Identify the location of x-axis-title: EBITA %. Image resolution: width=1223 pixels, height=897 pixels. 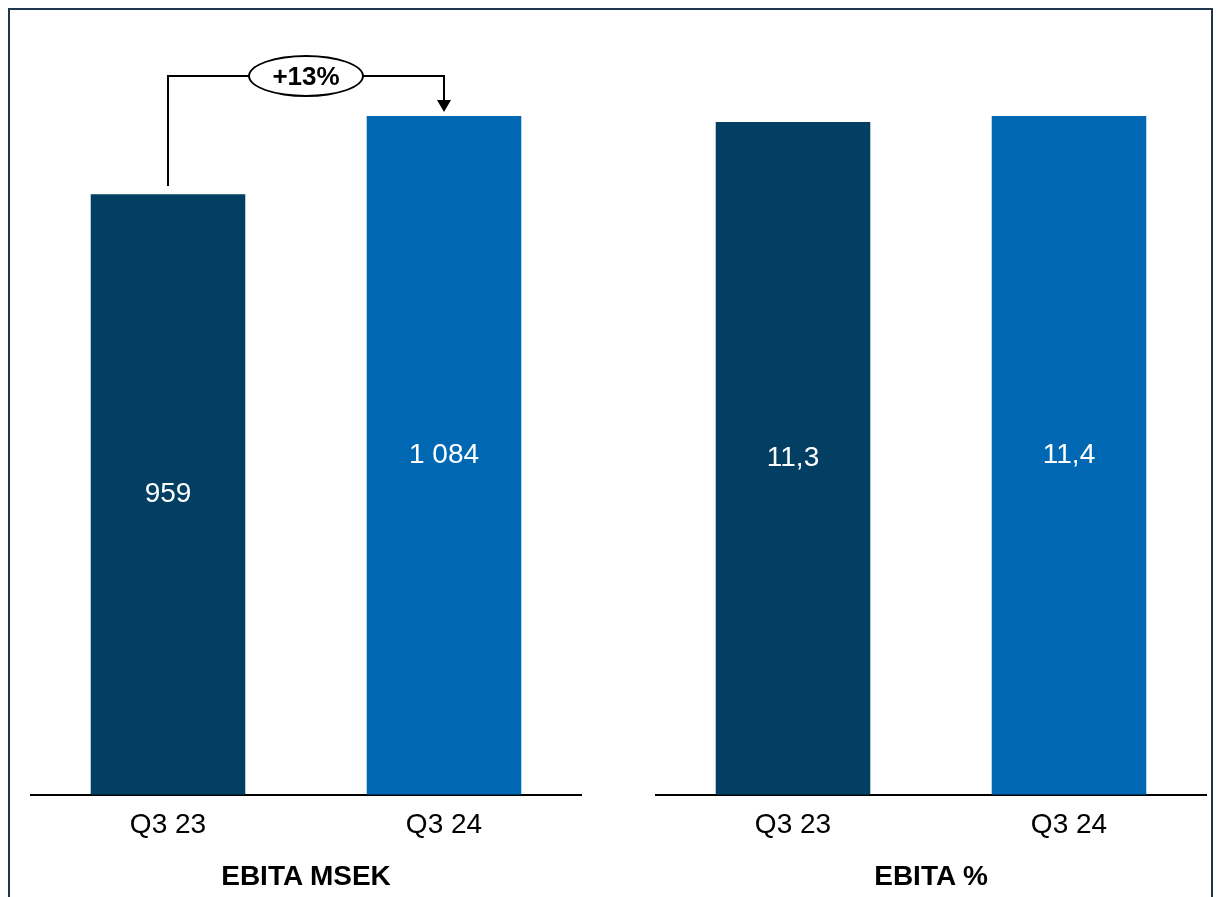
(931, 875).